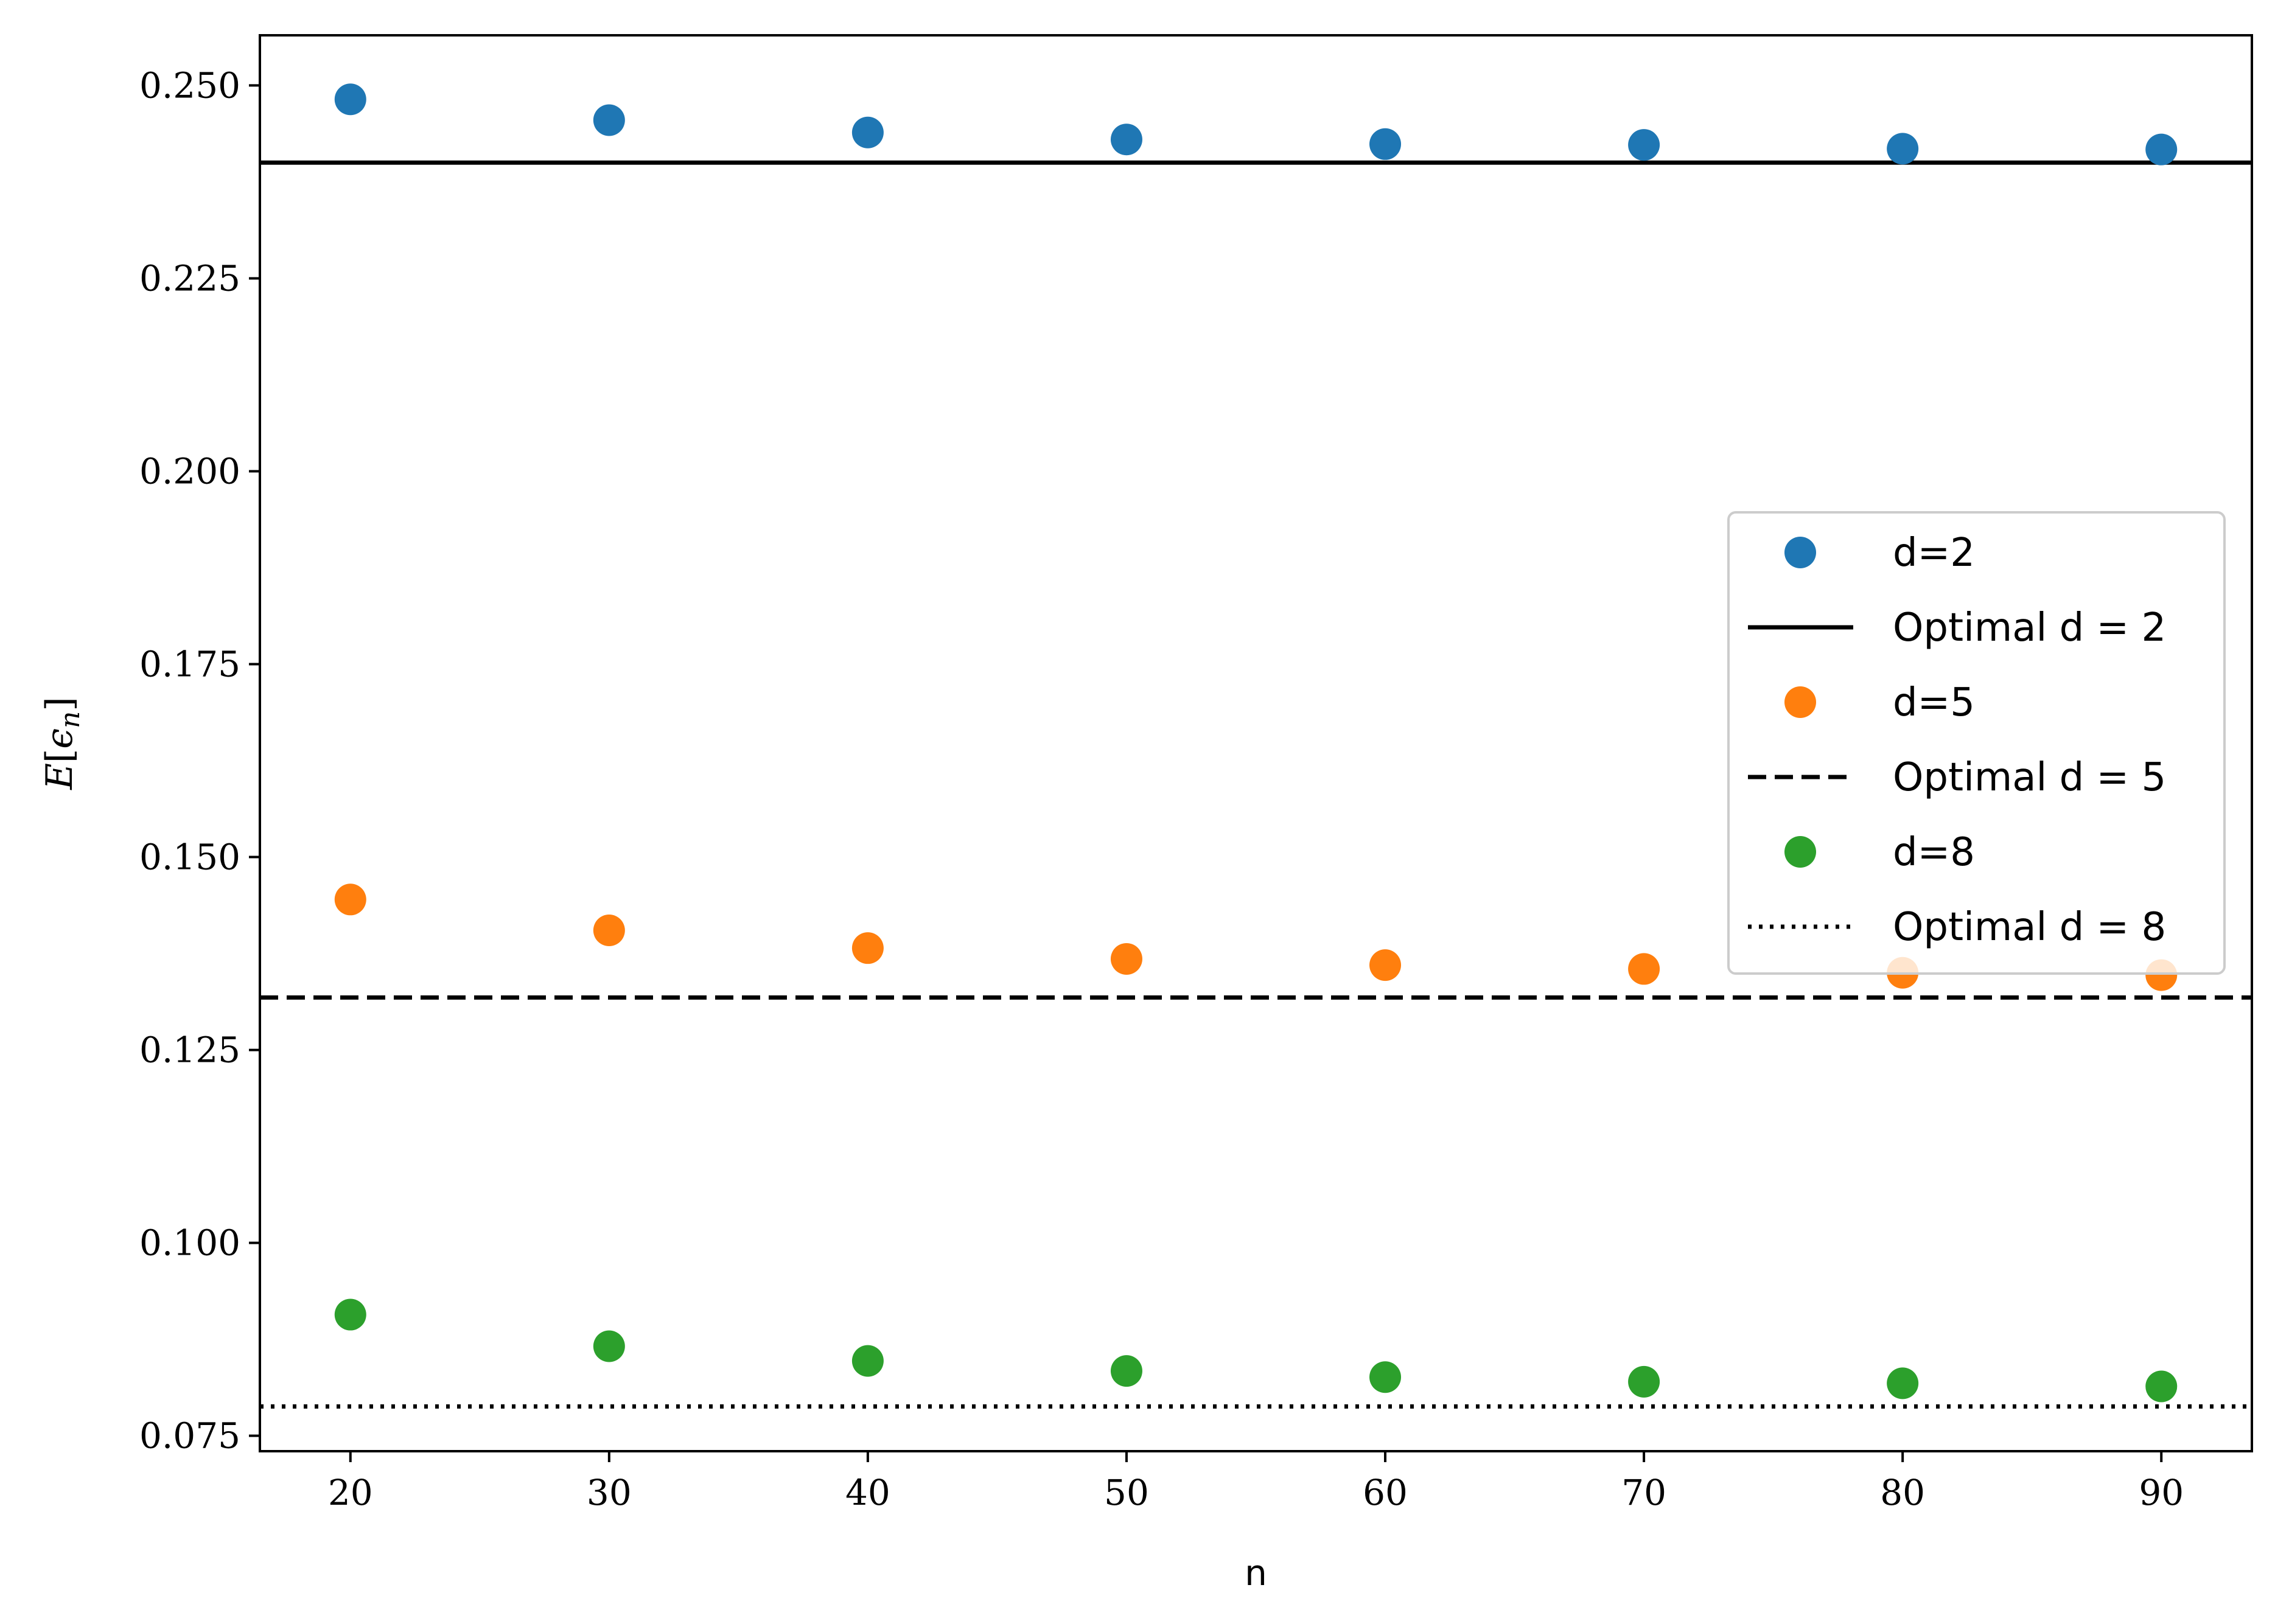  Describe the element at coordinates (2030, 778) in the screenshot. I see `legend-entry-4-label: Optimal d = 5` at that location.